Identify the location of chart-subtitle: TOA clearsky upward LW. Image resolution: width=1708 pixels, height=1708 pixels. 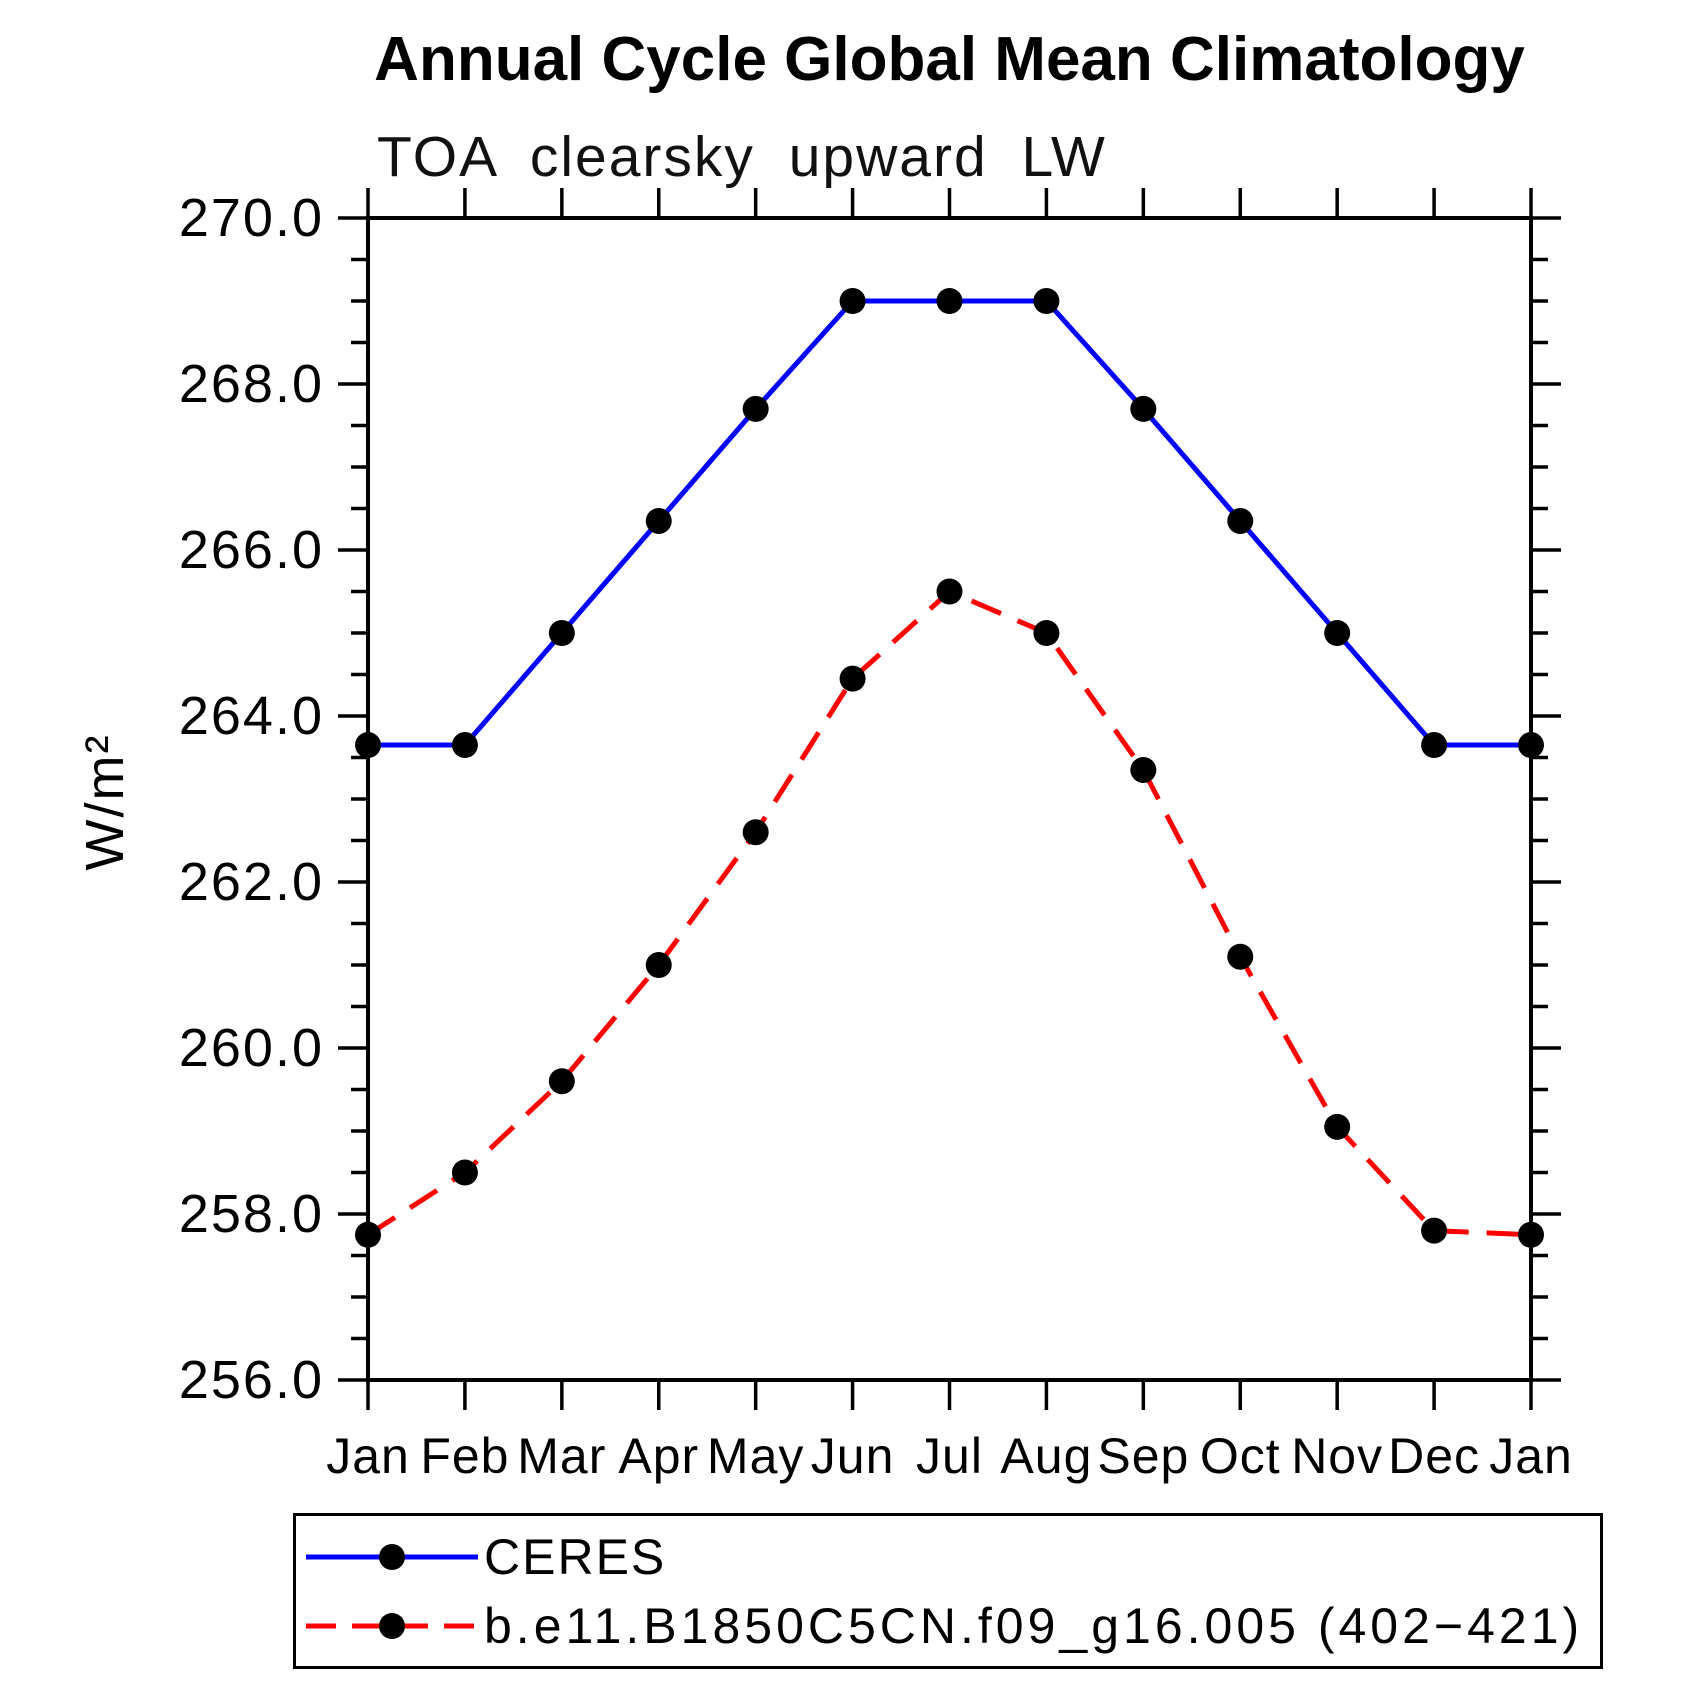
(742, 157).